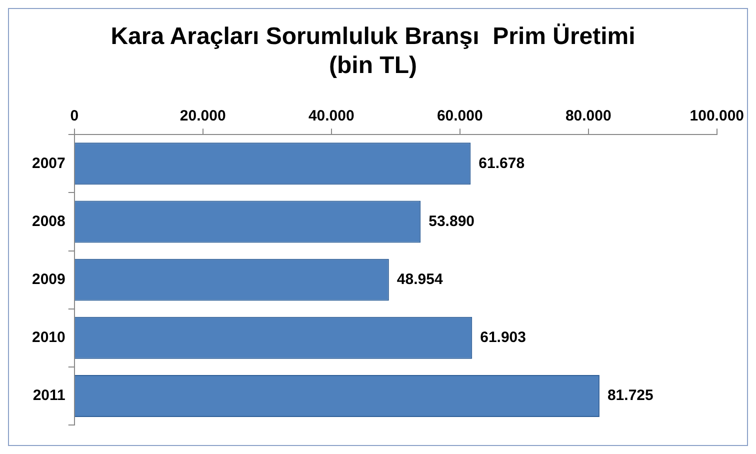  I want to click on x-tick-label: 80.000, so click(588, 116).